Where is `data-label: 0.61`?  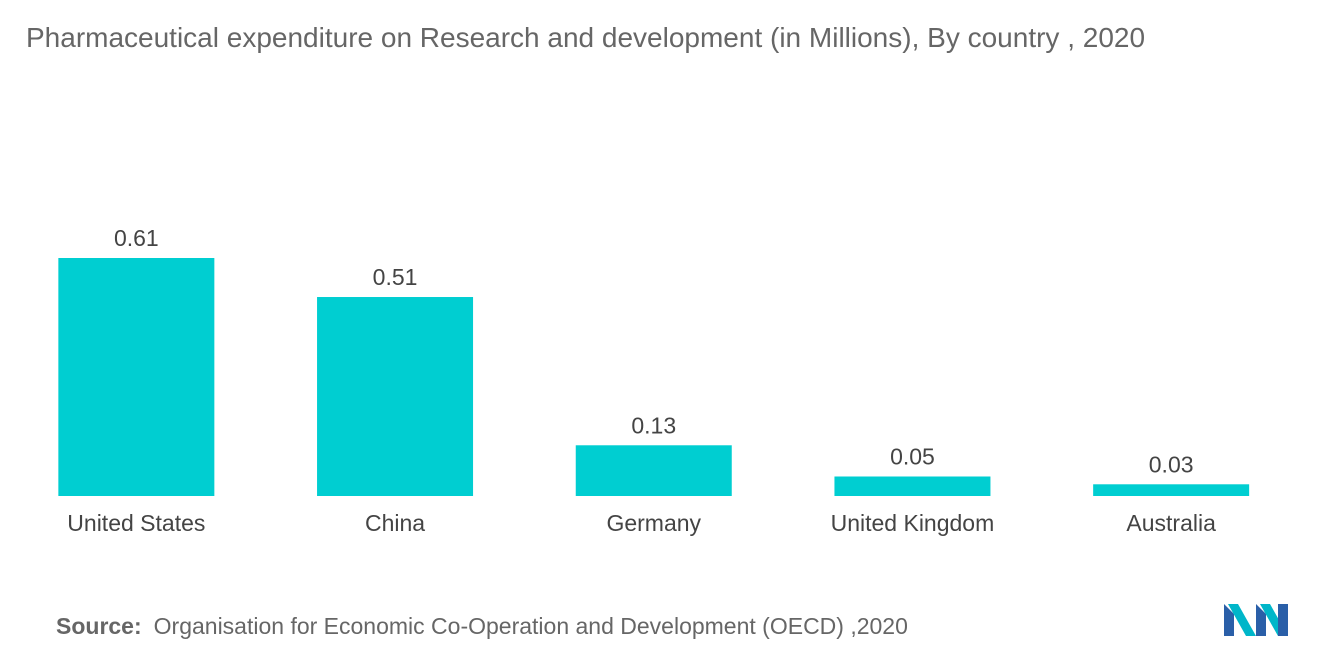 data-label: 0.61 is located at coordinates (136, 238).